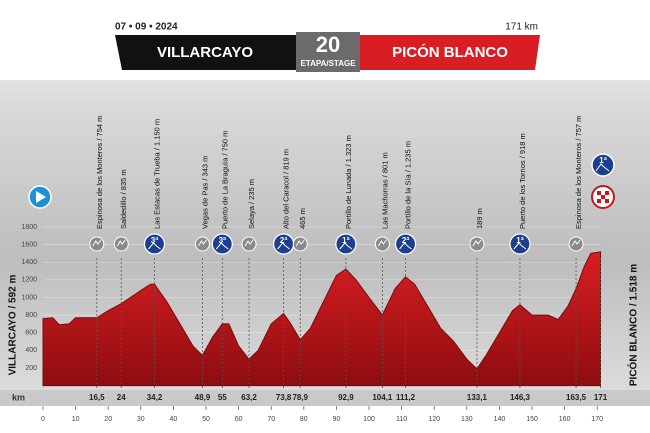 The height and width of the screenshot is (433, 650). I want to click on stage-label: ETAPA/STAGE, so click(328, 63).